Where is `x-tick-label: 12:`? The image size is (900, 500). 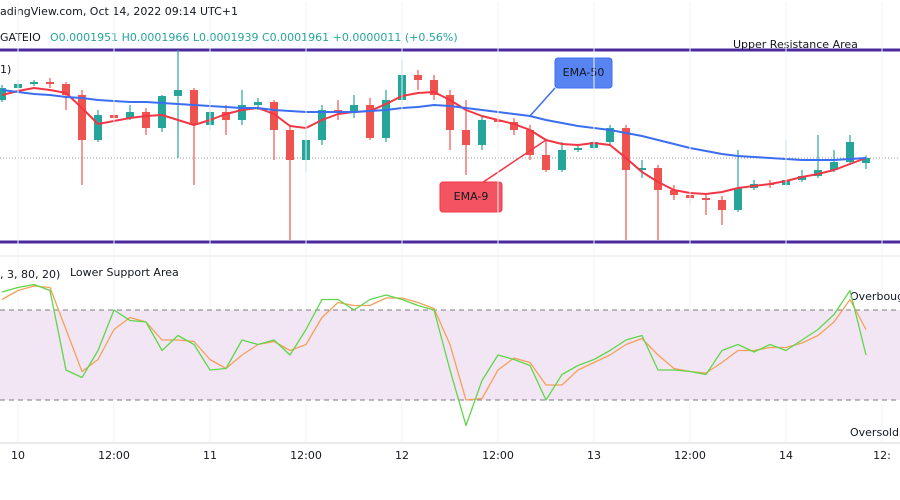
x-tick-label: 12: is located at coordinates (882, 455).